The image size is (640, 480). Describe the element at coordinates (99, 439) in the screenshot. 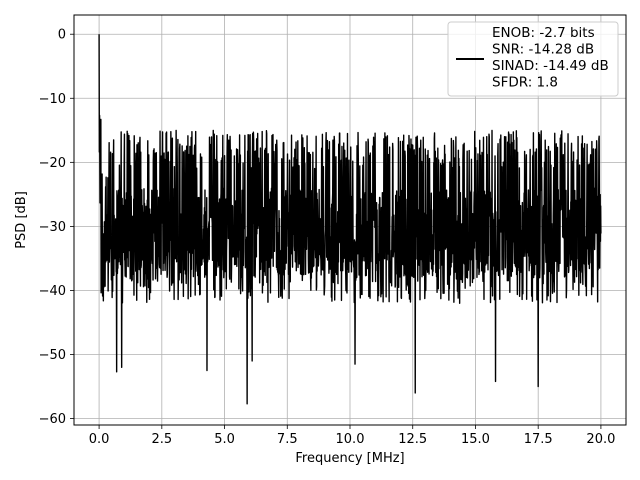

I see `x-tick-label: 0.0` at that location.